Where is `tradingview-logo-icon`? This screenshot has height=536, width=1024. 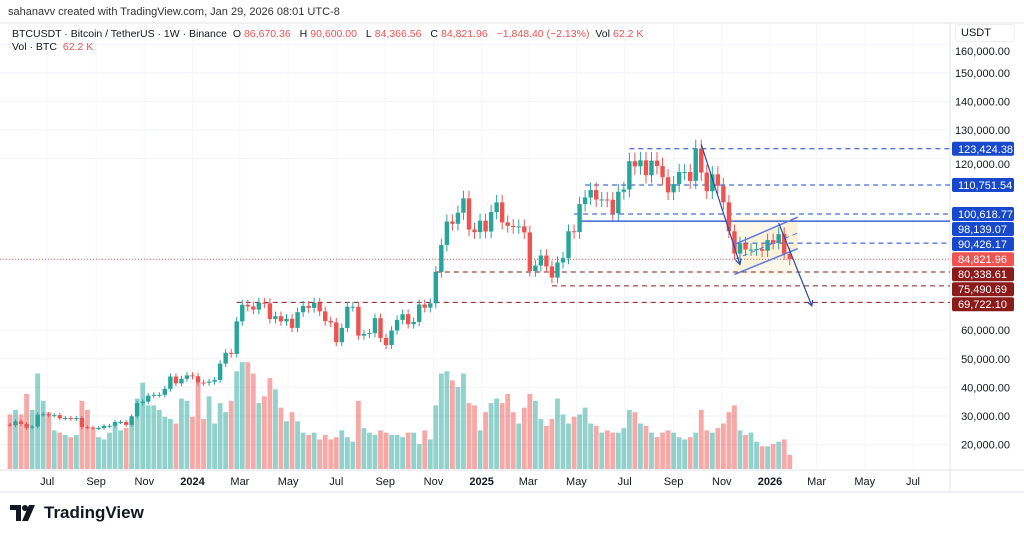 tradingview-logo-icon is located at coordinates (22, 513).